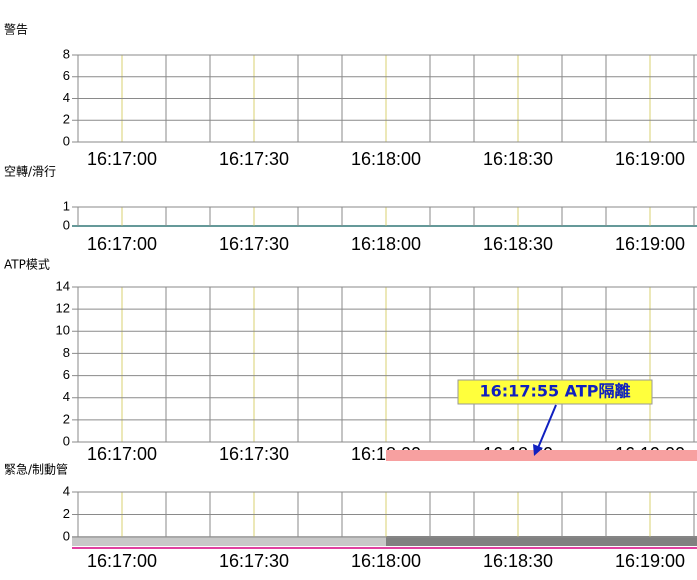 The height and width of the screenshot is (580, 697). I want to click on atp-isolation-band, so click(541, 455).